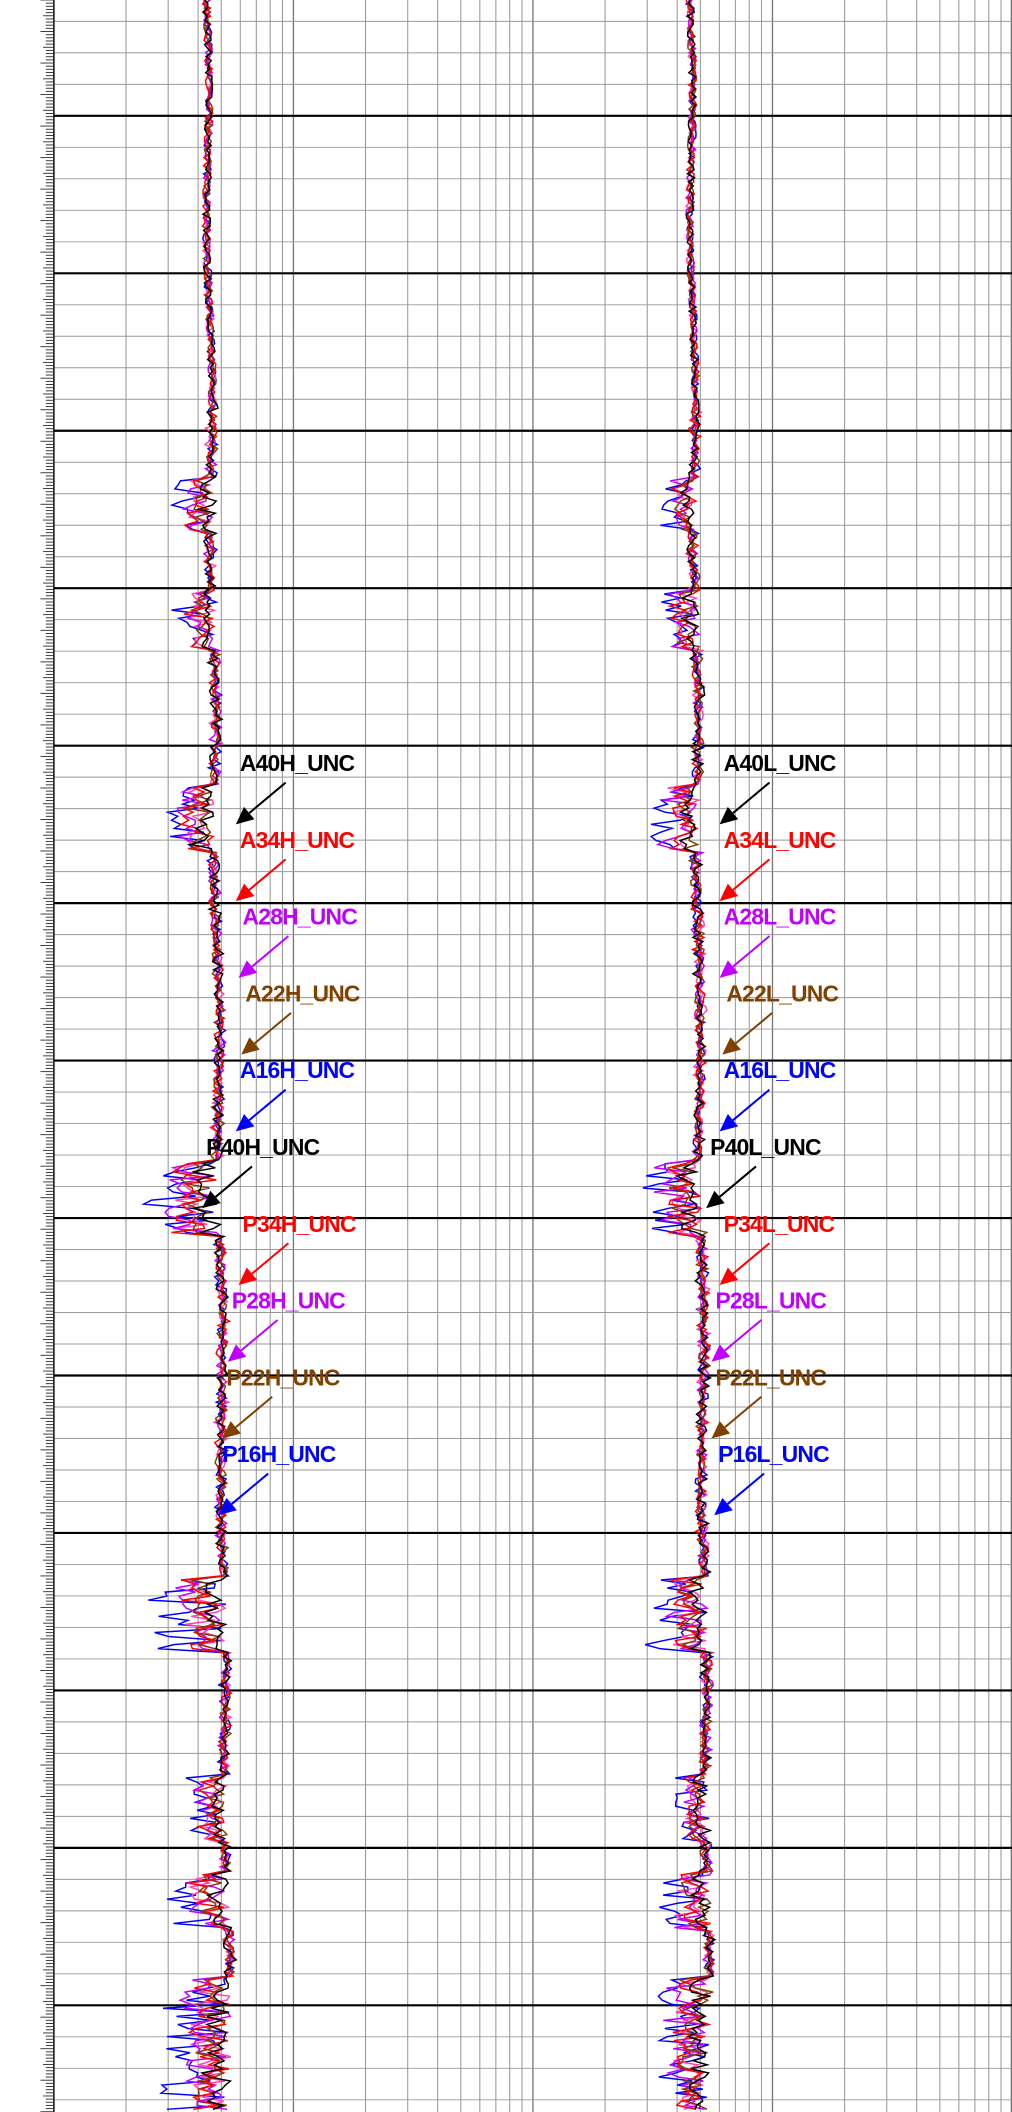  Describe the element at coordinates (302, 993) in the screenshot. I see `curve-label: A22H_UNC` at that location.